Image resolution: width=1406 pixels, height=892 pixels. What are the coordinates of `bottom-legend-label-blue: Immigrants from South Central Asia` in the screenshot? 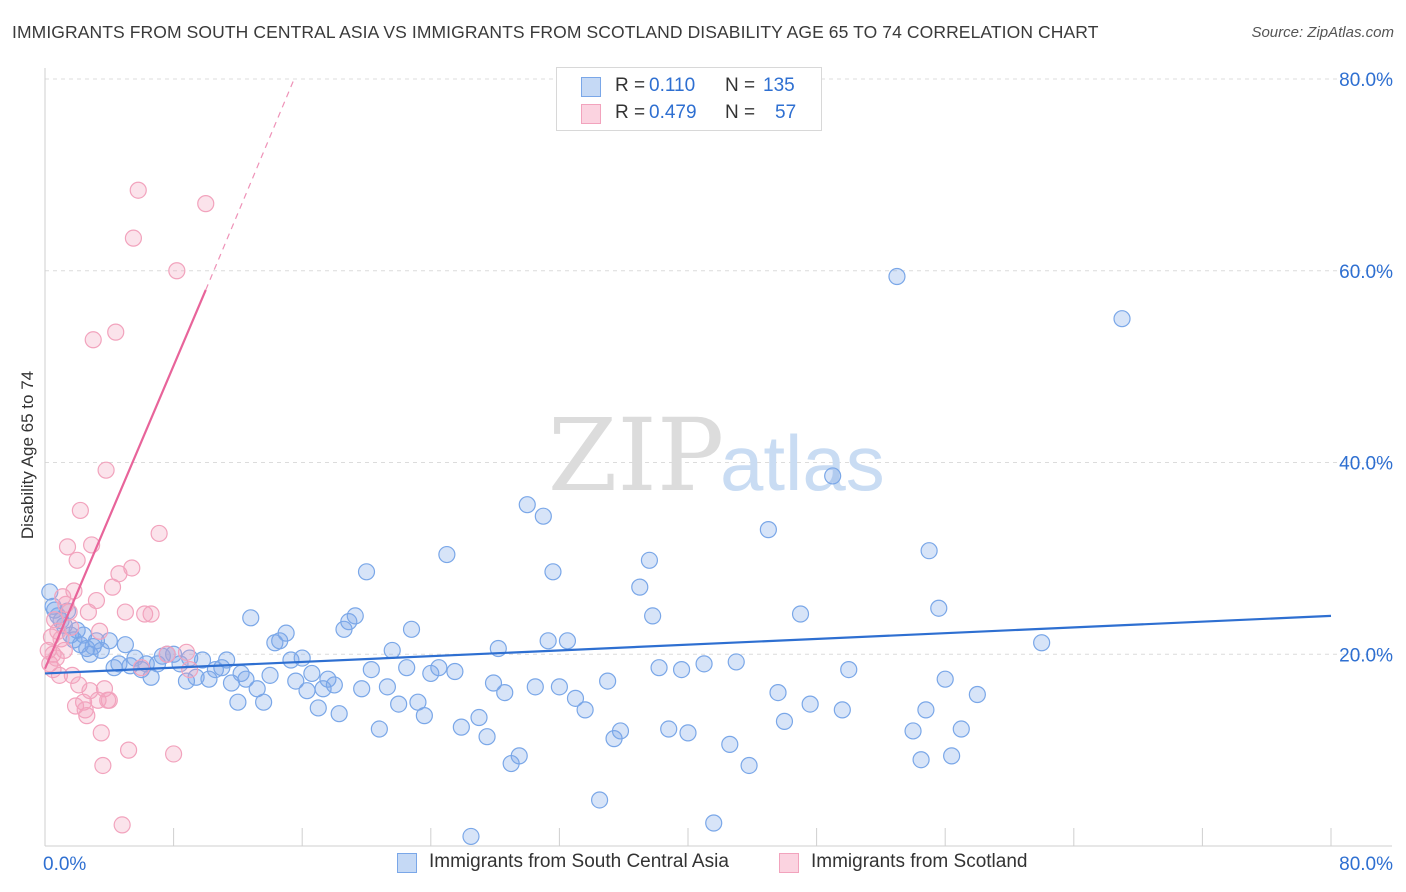 It's located at (579, 861).